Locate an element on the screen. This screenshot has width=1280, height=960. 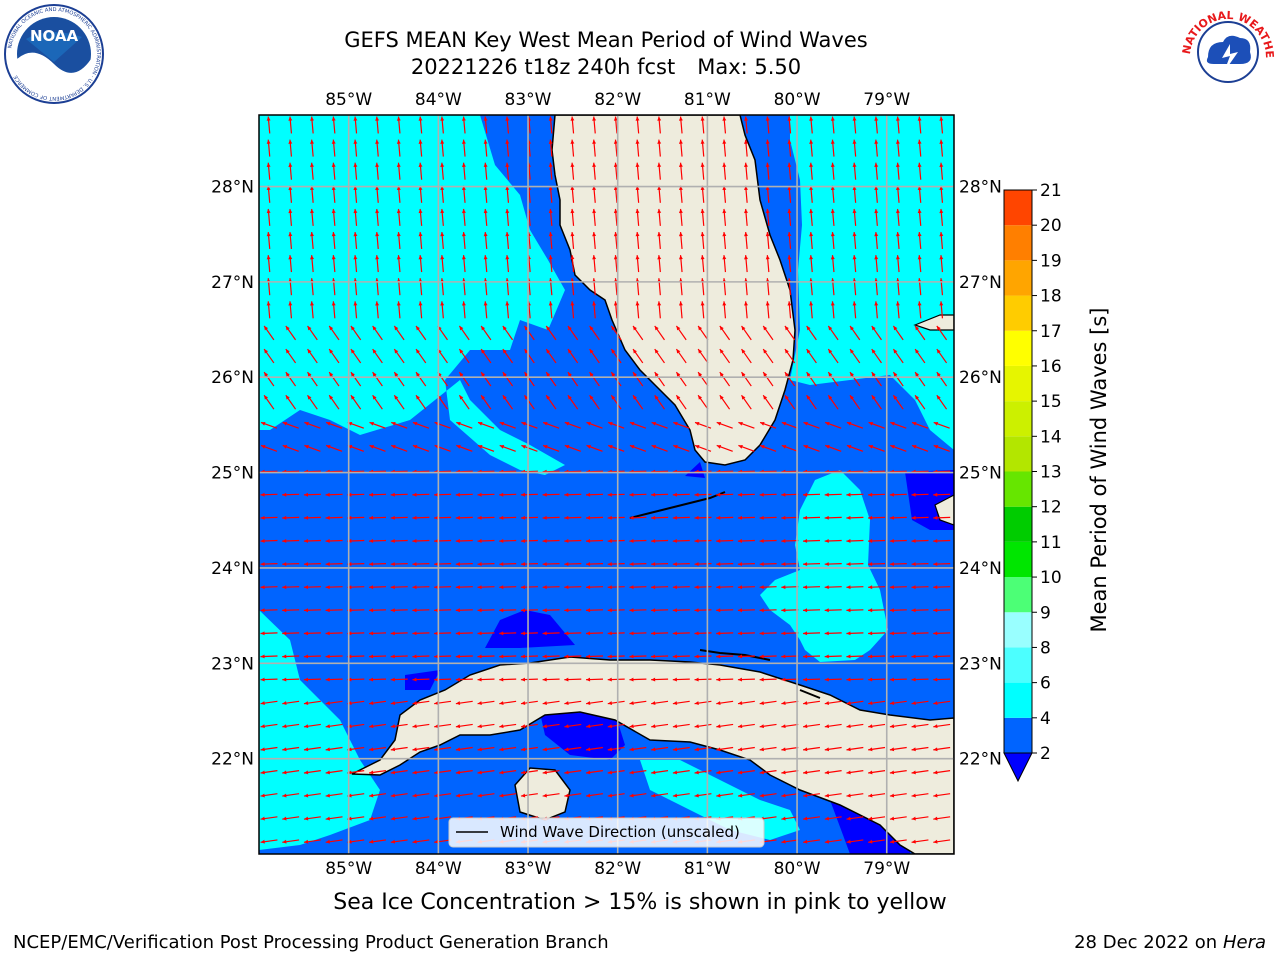
wave-period-zone-florida-bay is located at coordinates (695, 470).